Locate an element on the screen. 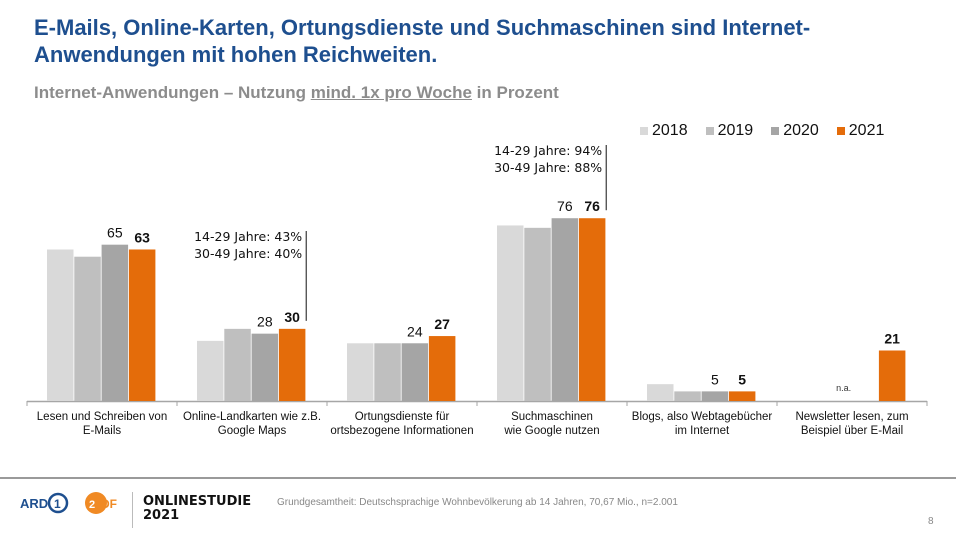 The height and width of the screenshot is (536, 956). study-title: ONLINESTUDIE is located at coordinates (197, 501).